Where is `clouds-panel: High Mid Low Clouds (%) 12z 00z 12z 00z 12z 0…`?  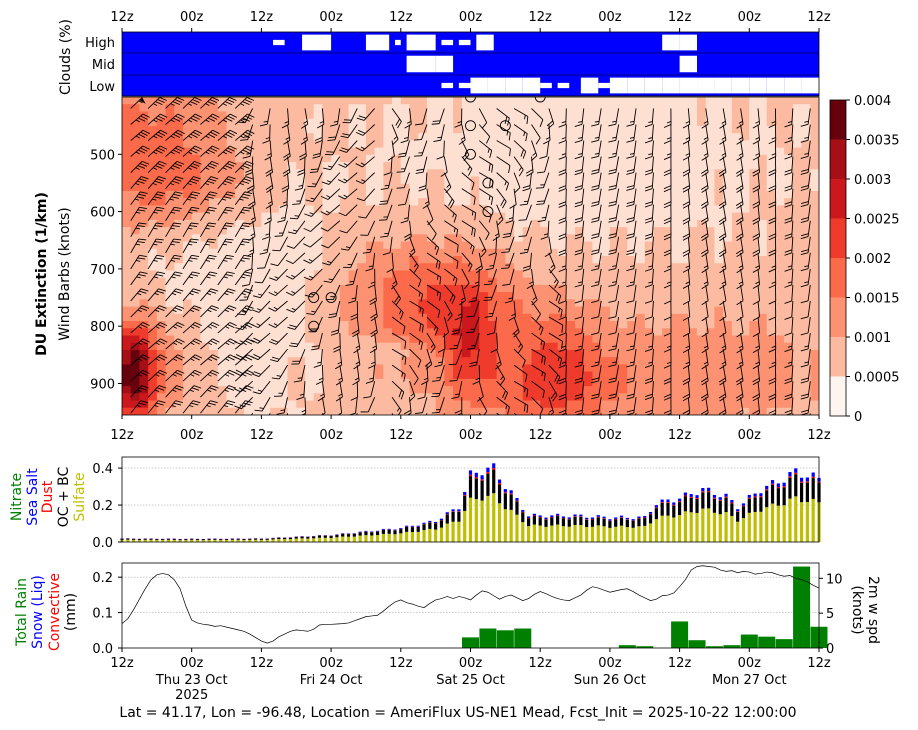 clouds-panel: High Mid Low Clouds (%) 12z 00z 12z 00z 12z 0… is located at coordinates (444, 53).